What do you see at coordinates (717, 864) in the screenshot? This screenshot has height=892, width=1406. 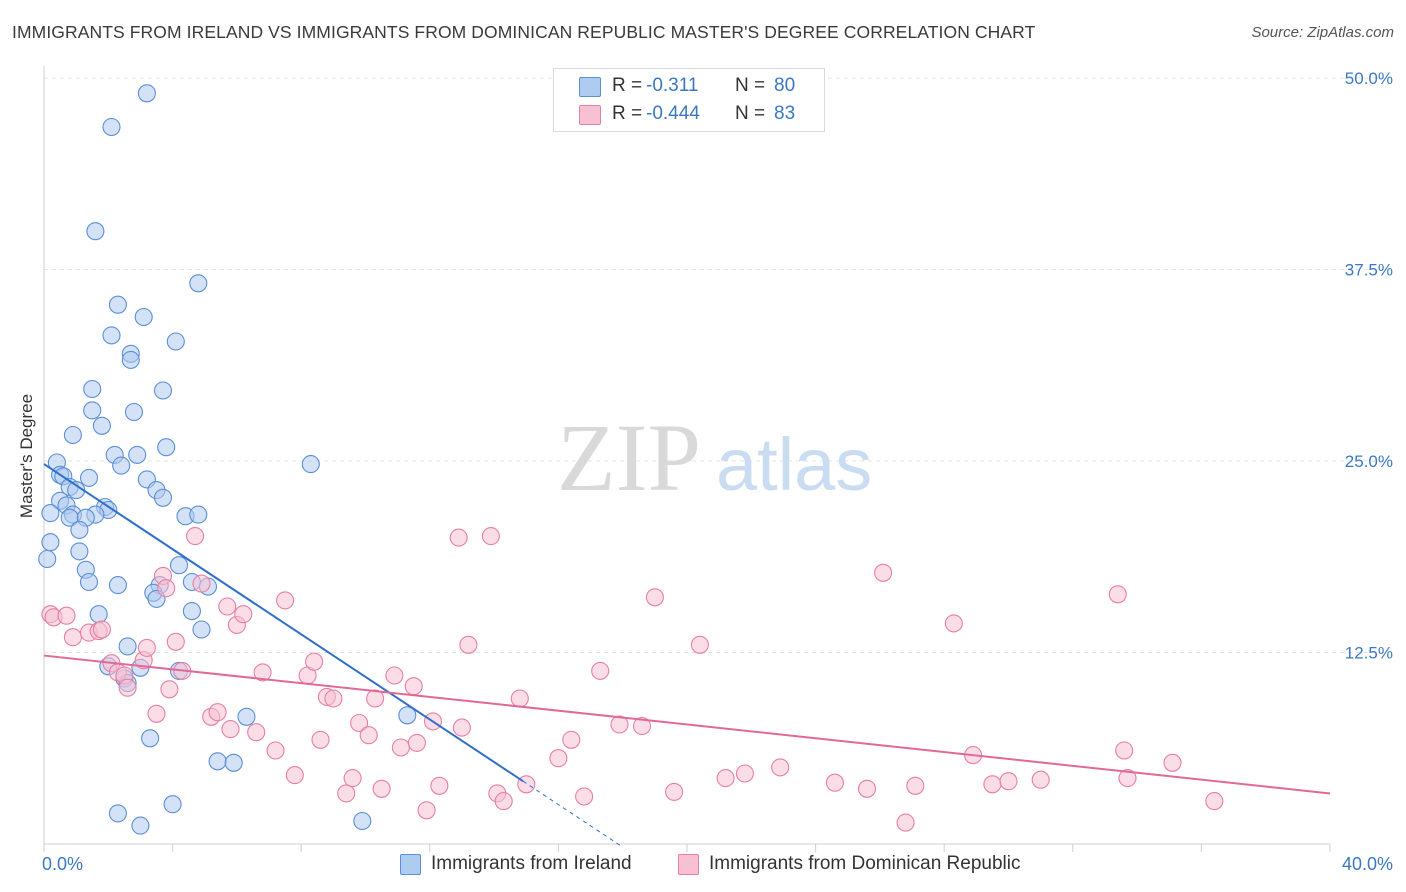 I see `x-tick-labels: 0.0% 40.0%` at bounding box center [717, 864].